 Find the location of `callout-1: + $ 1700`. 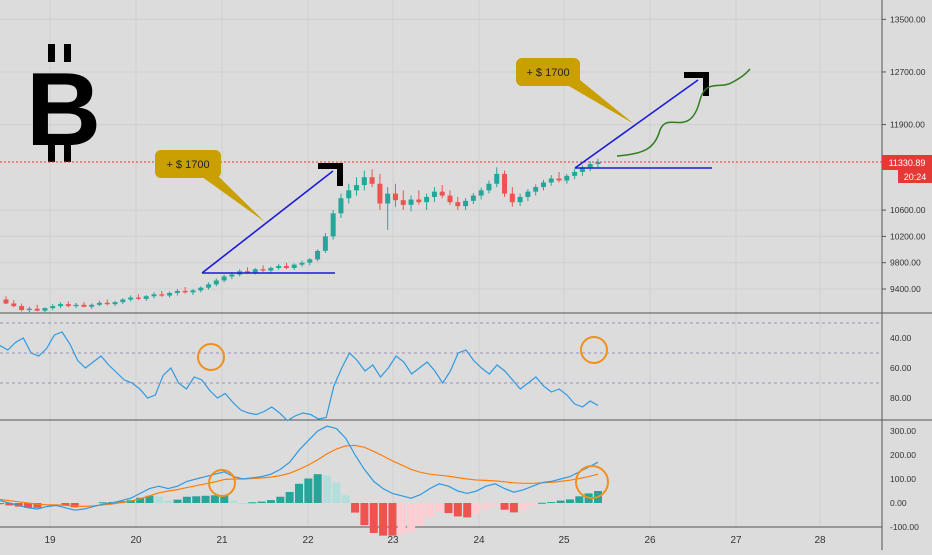

callout-1: + $ 1700 is located at coordinates (210, 186).